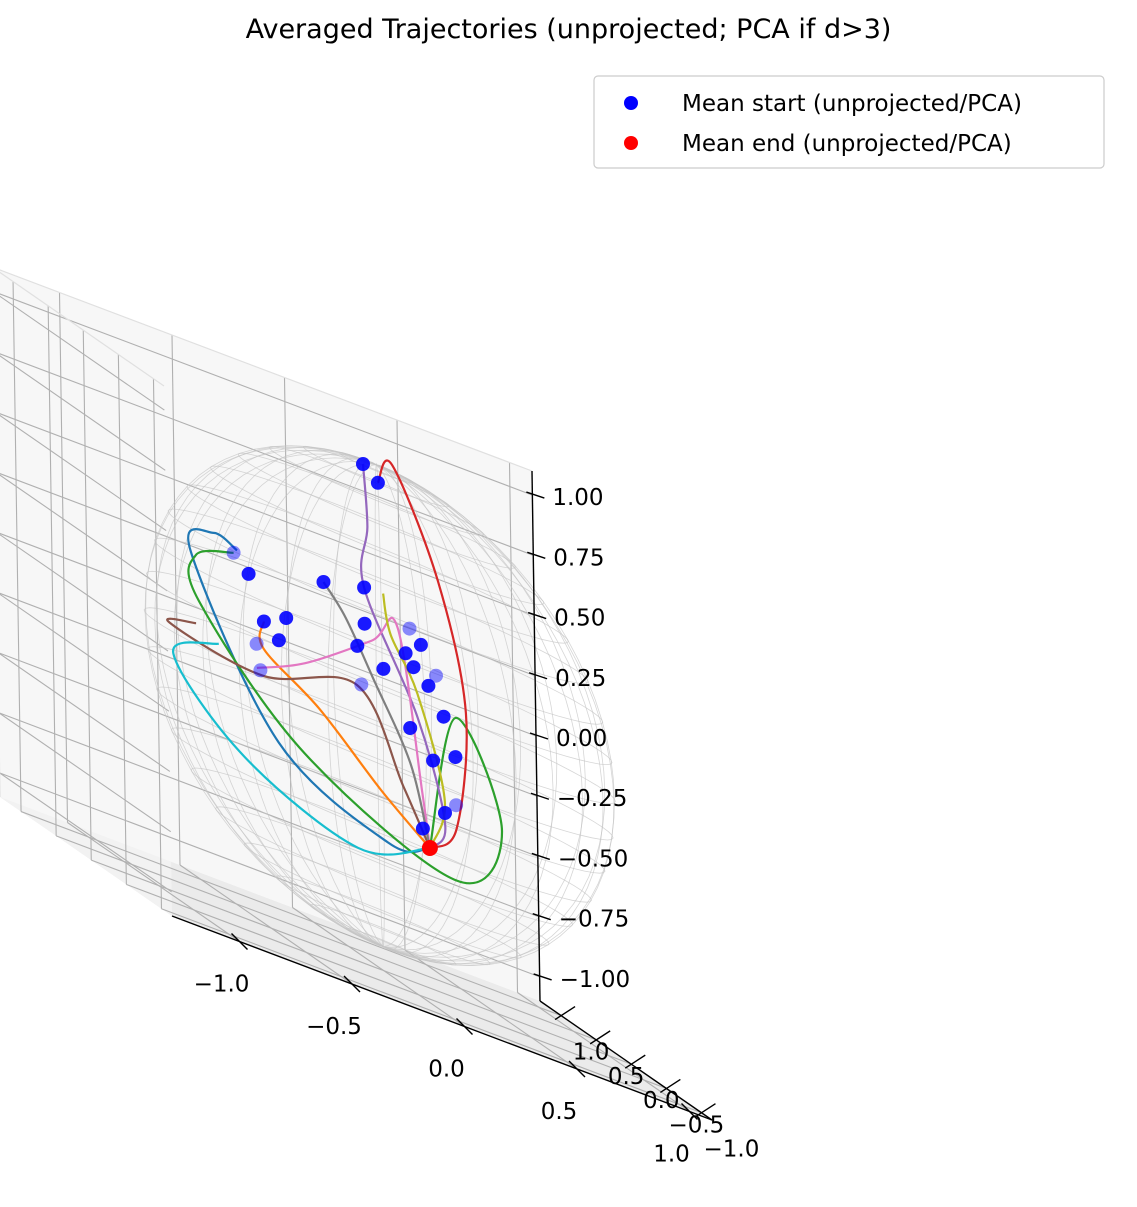 The height and width of the screenshot is (1207, 1137). Describe the element at coordinates (577, 498) in the screenshot. I see `z-tick-label: 1.00` at that location.